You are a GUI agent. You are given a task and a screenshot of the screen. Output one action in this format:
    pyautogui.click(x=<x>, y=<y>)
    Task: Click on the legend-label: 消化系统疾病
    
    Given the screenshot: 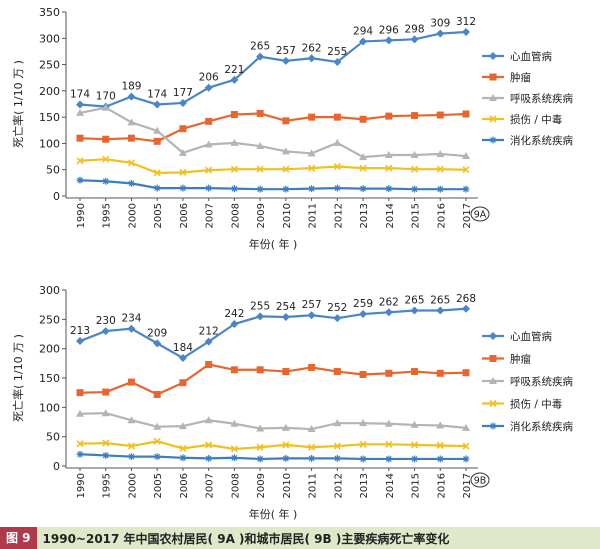 What is the action you would take?
    pyautogui.click(x=541, y=426)
    